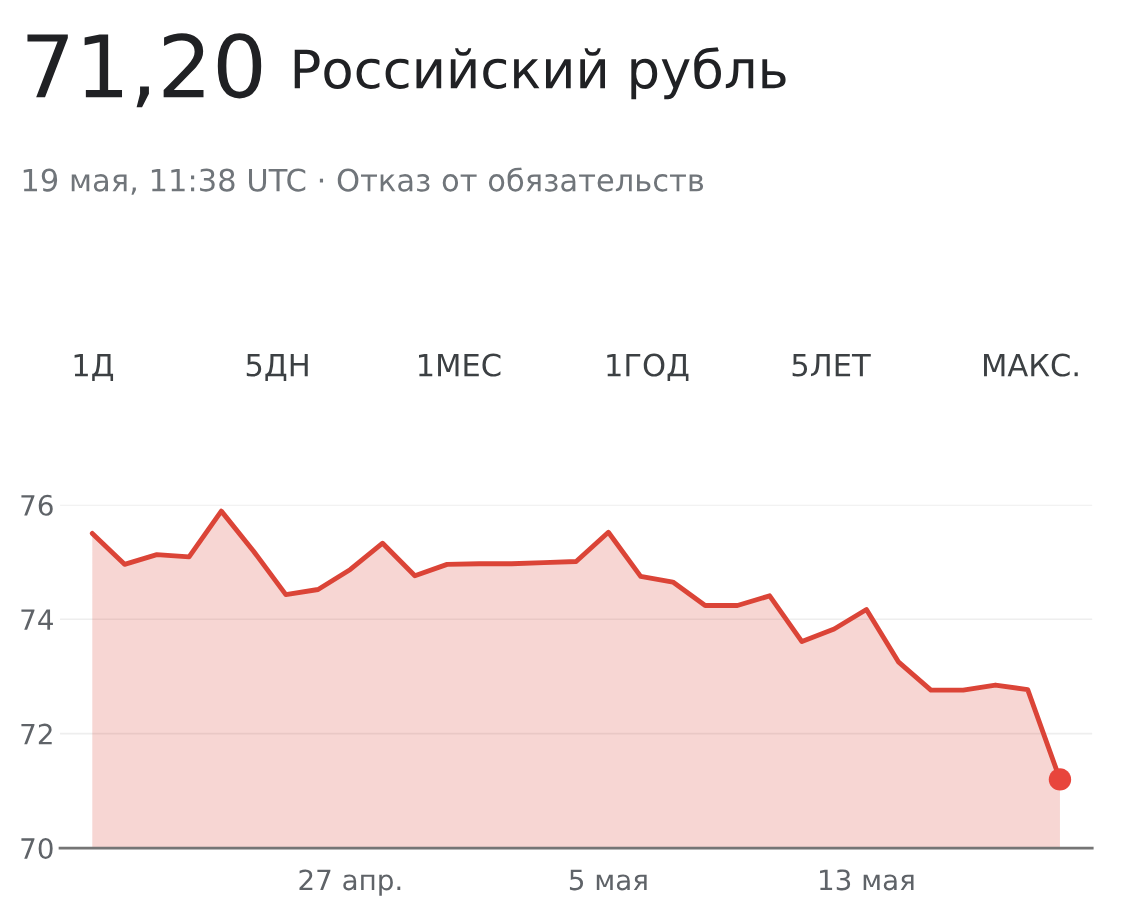 This screenshot has height=908, width=1133. What do you see at coordinates (460, 365) in the screenshot?
I see `text: 1МЕС` at bounding box center [460, 365].